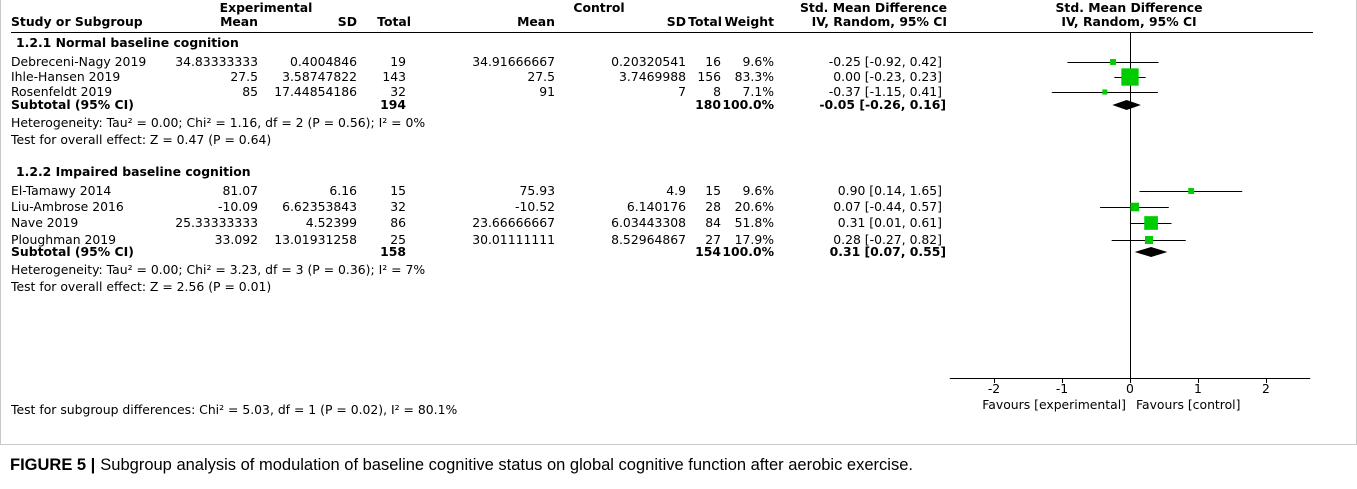 Image resolution: width=1357 pixels, height=489 pixels. Describe the element at coordinates (713, 222) in the screenshot. I see `study-ctl-total: 84` at that location.